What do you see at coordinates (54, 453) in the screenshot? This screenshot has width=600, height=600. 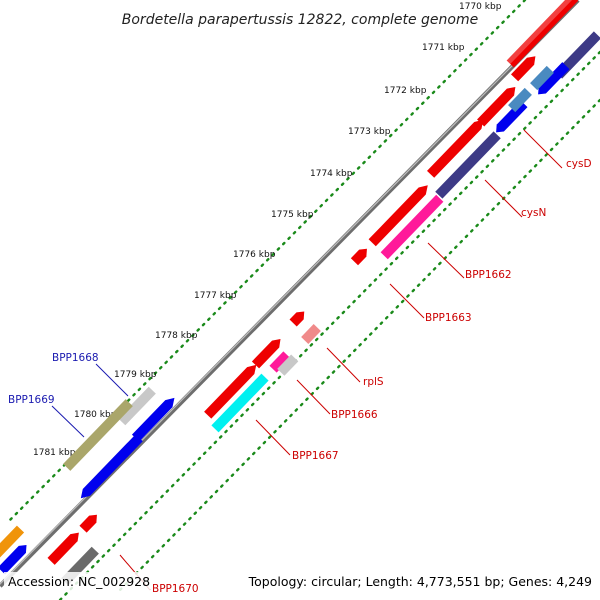 I see `tick-label-1781: 1781 kbp` at bounding box center [54, 453].